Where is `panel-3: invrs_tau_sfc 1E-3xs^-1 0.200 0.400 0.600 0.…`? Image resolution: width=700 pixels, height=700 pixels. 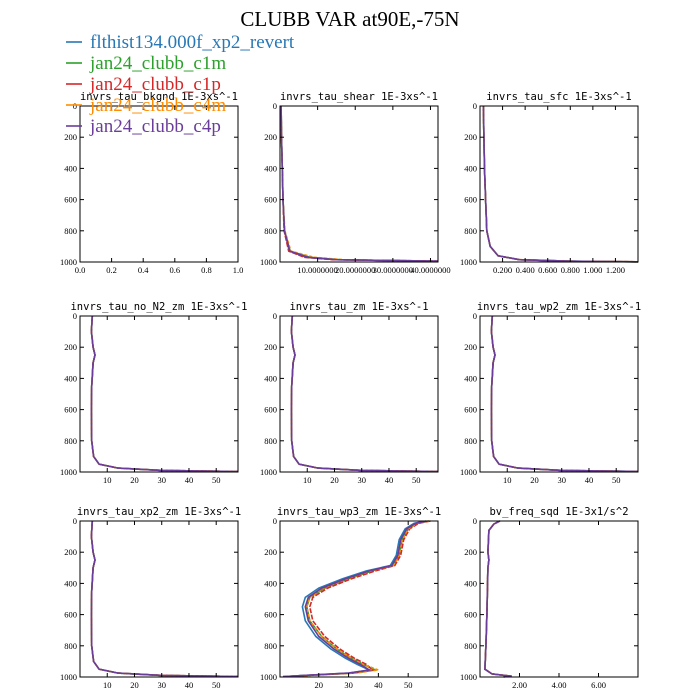
panel-3: invrs_tau_sfc 1E-3xs^-1 0.200 0.400 0.600 0.… is located at coordinates (549, 183).